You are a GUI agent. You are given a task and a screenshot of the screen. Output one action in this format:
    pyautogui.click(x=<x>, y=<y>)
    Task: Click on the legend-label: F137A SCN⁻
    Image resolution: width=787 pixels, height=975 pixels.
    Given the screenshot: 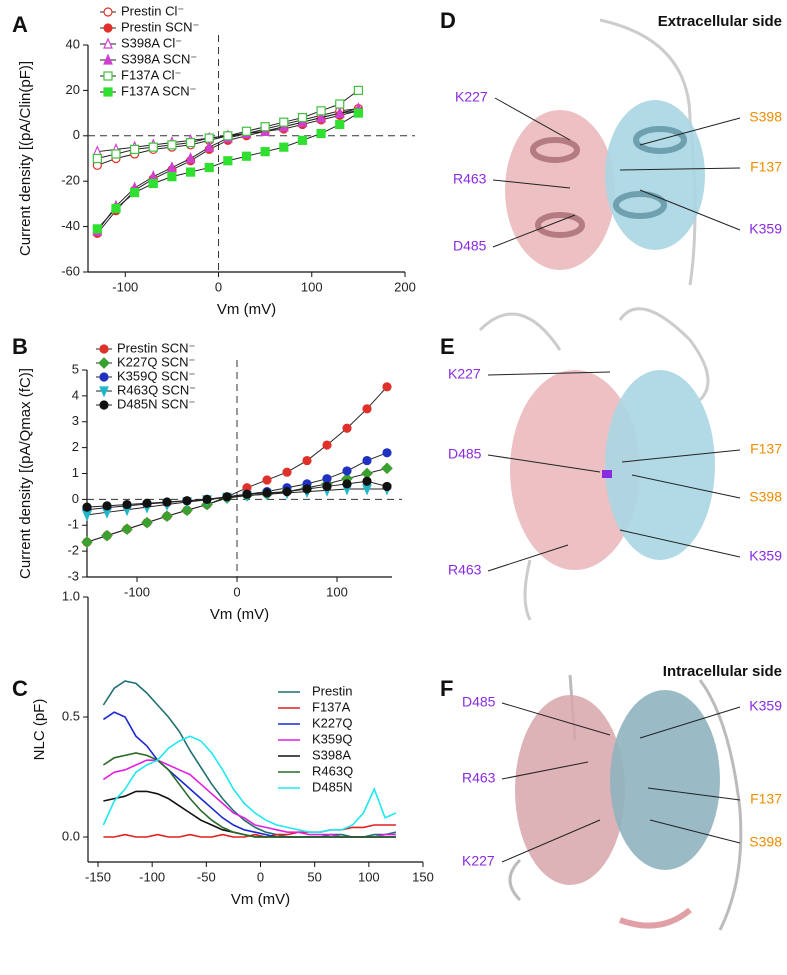 What is the action you would take?
    pyautogui.click(x=159, y=90)
    